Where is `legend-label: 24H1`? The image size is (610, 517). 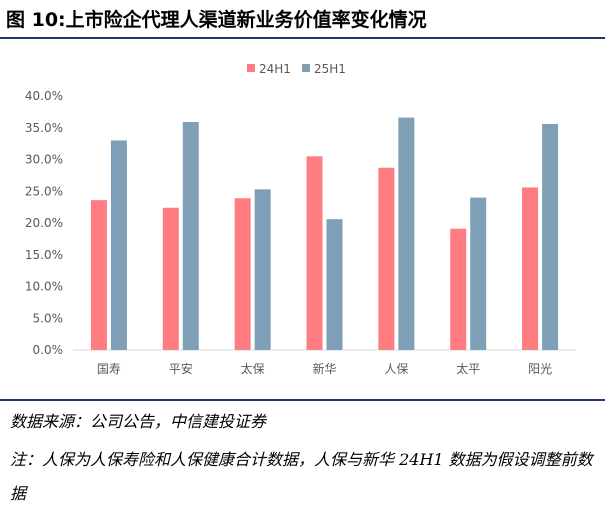 legend-label: 24H1 is located at coordinates (275, 69).